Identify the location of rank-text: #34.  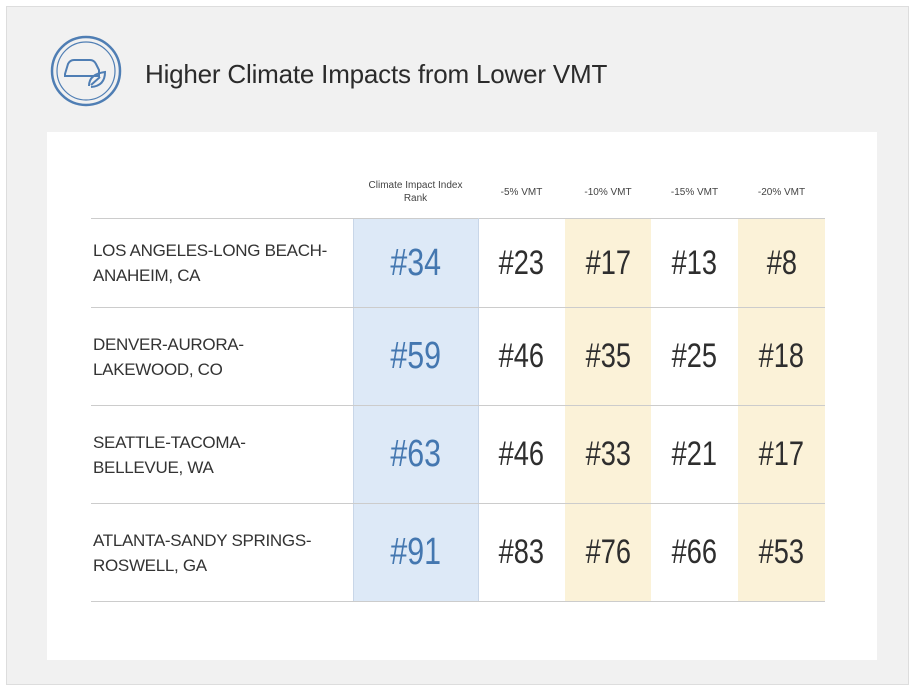
(415, 262).